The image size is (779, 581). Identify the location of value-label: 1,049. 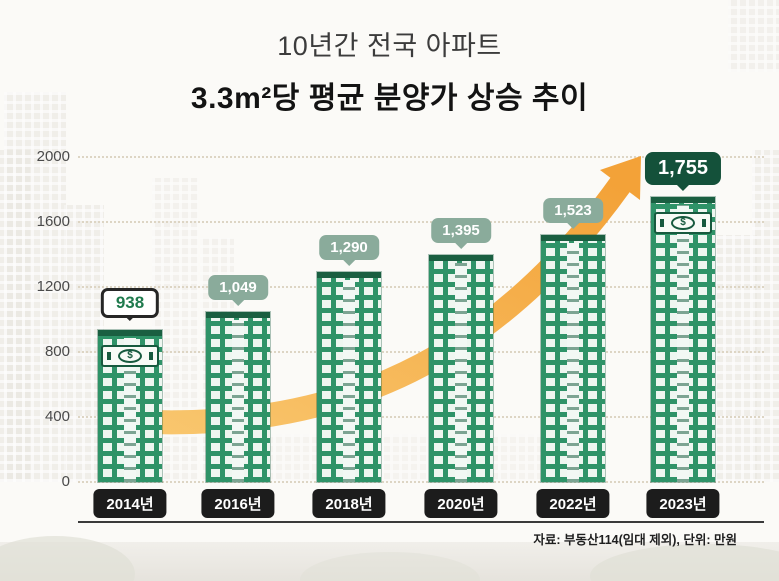
(238, 287).